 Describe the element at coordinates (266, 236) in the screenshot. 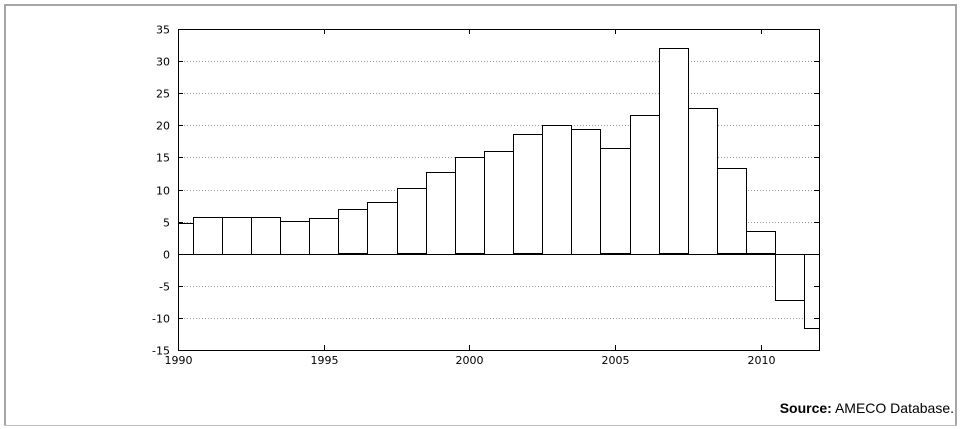

I see `bar-1993` at that location.